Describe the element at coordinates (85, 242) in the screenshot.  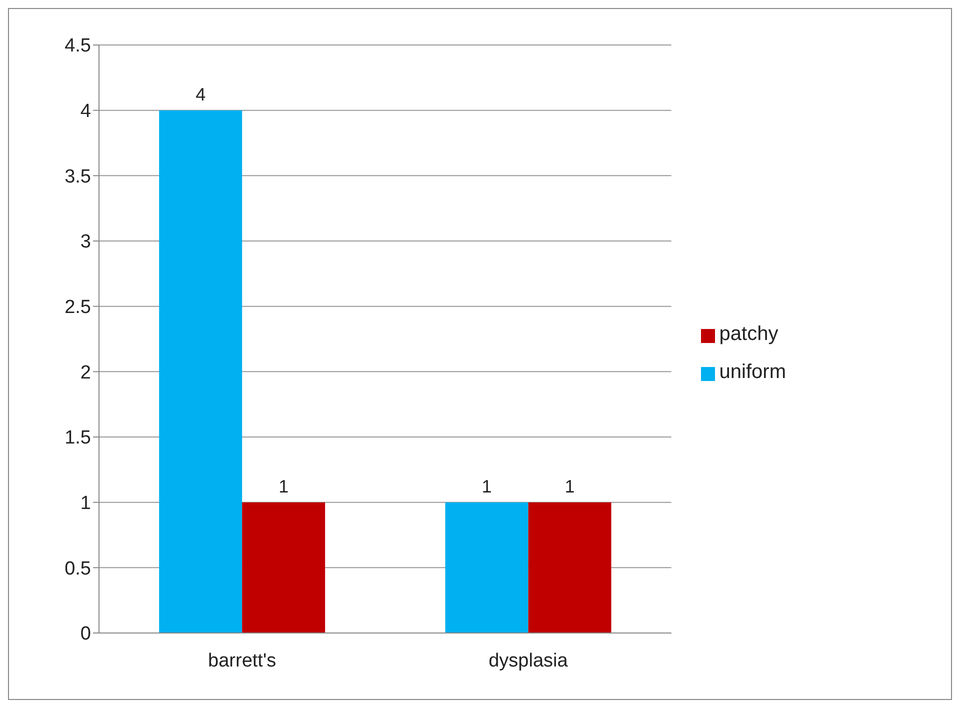
I see `y-tick-label: 3` at that location.